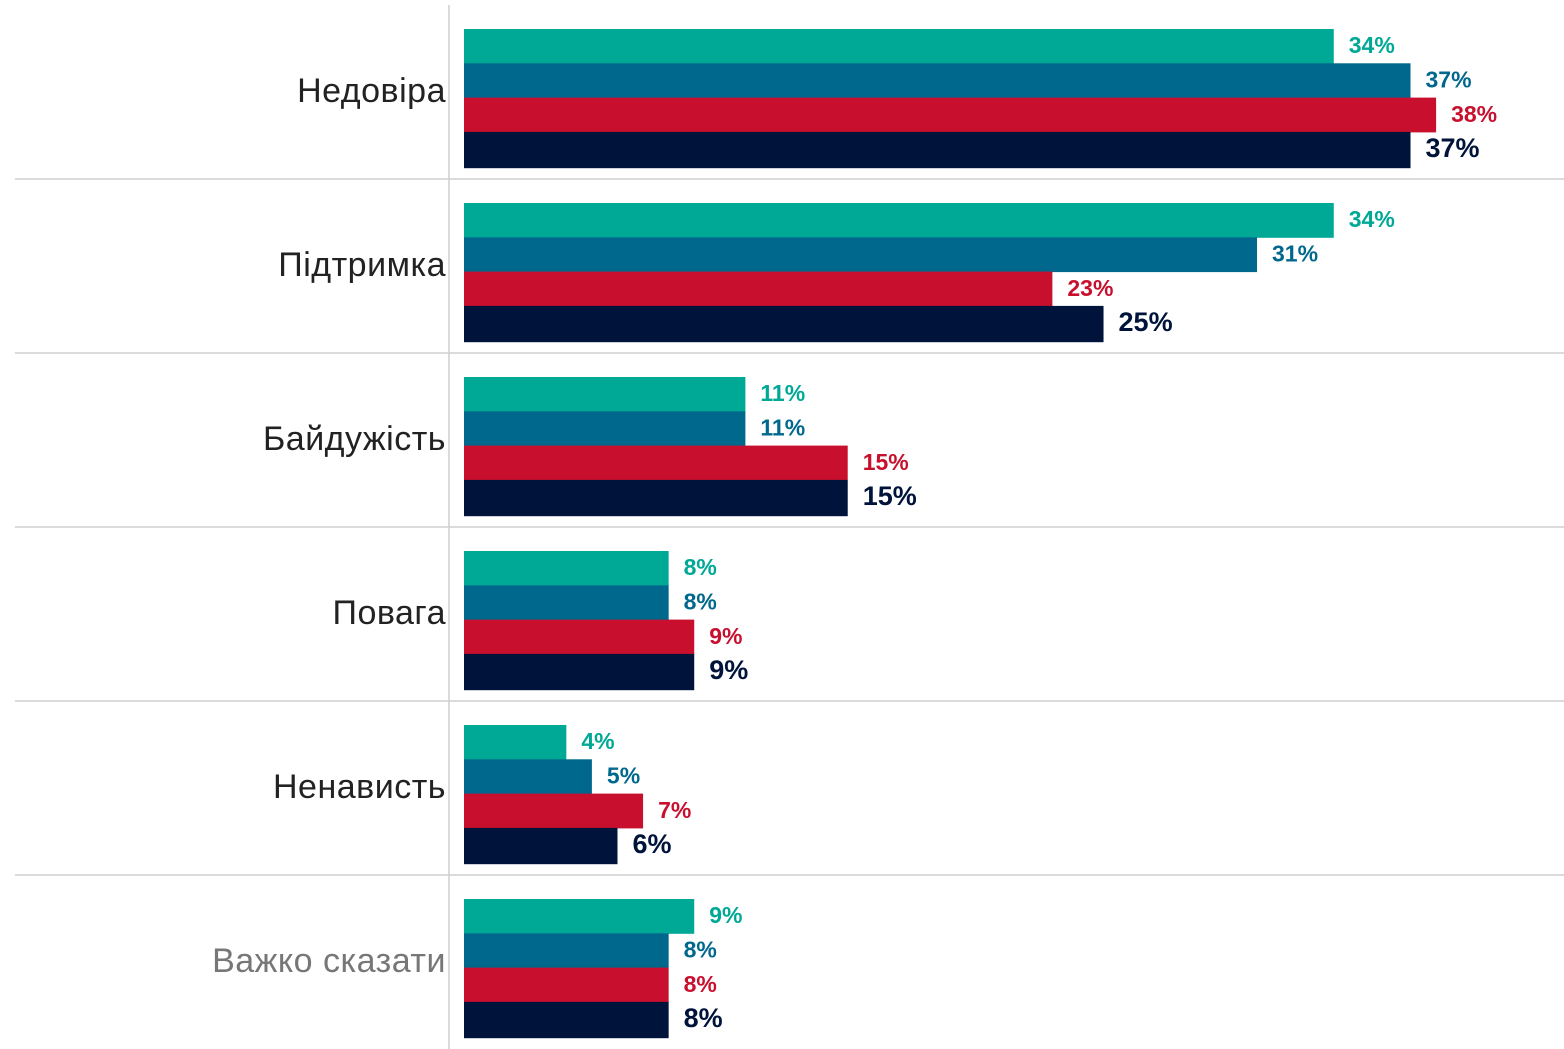  What do you see at coordinates (623, 776) in the screenshot?
I see `value-label: 5%` at bounding box center [623, 776].